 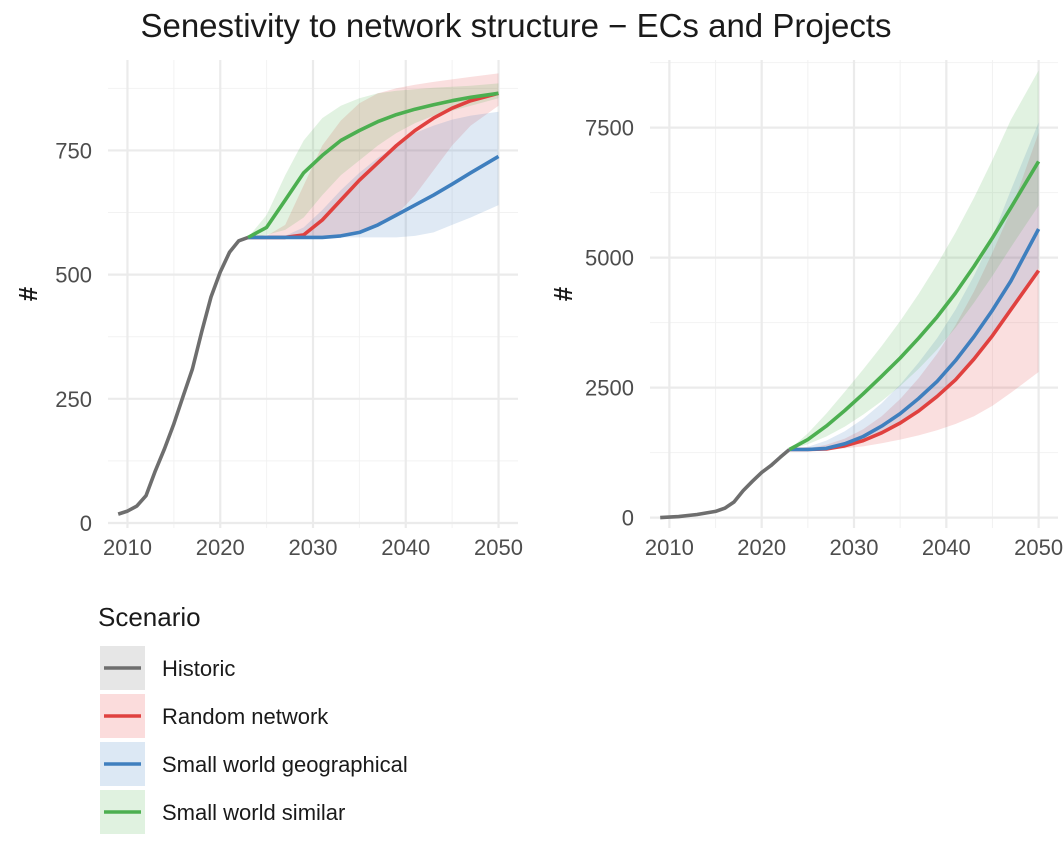 I want to click on y-tick-label: 500, so click(x=73, y=275).